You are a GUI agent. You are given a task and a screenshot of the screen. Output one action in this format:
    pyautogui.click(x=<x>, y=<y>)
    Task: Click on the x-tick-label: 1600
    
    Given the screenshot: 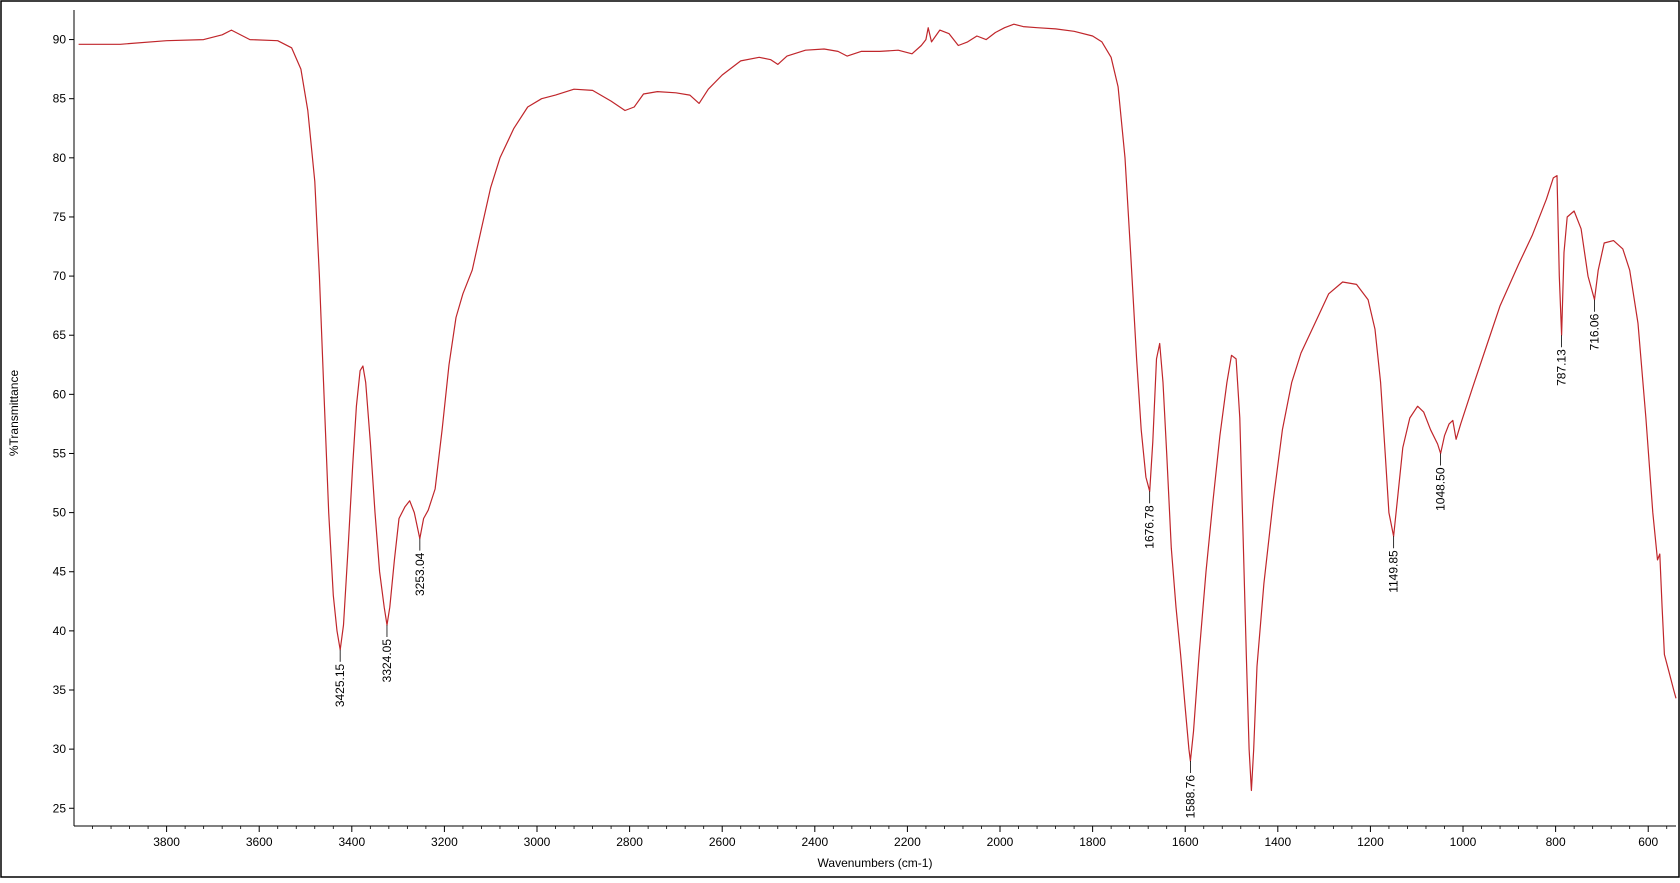 What is the action you would take?
    pyautogui.click(x=1185, y=842)
    